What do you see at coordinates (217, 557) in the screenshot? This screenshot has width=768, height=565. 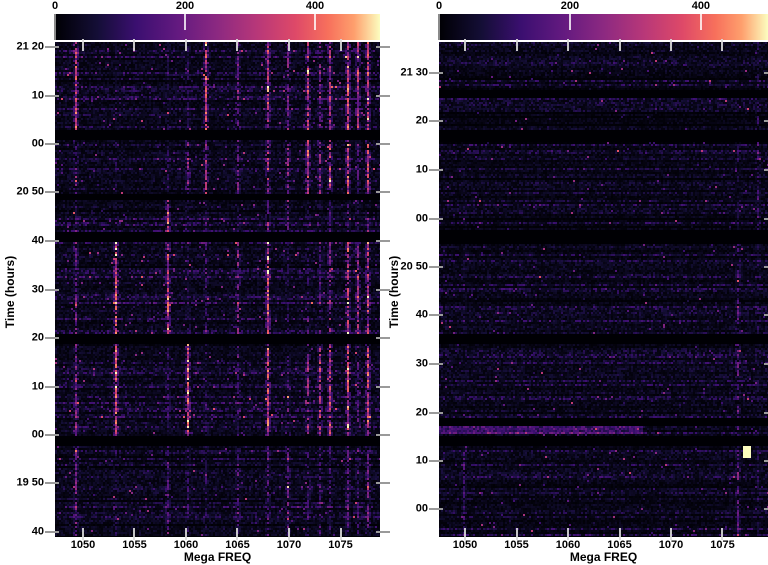 I see `x-axis-label-left: Mega FREQ` at bounding box center [217, 557].